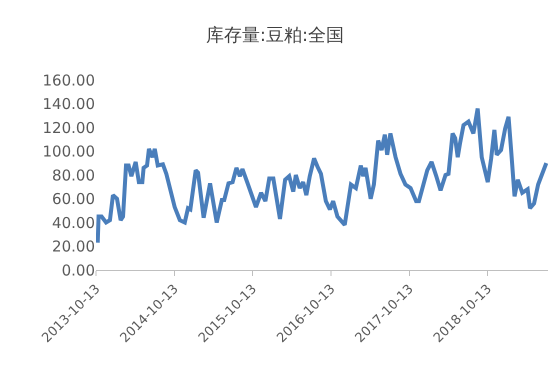 The height and width of the screenshot is (387, 550). Describe the element at coordinates (73, 247) in the screenshot. I see `y-tick-label: 20.00` at that location.